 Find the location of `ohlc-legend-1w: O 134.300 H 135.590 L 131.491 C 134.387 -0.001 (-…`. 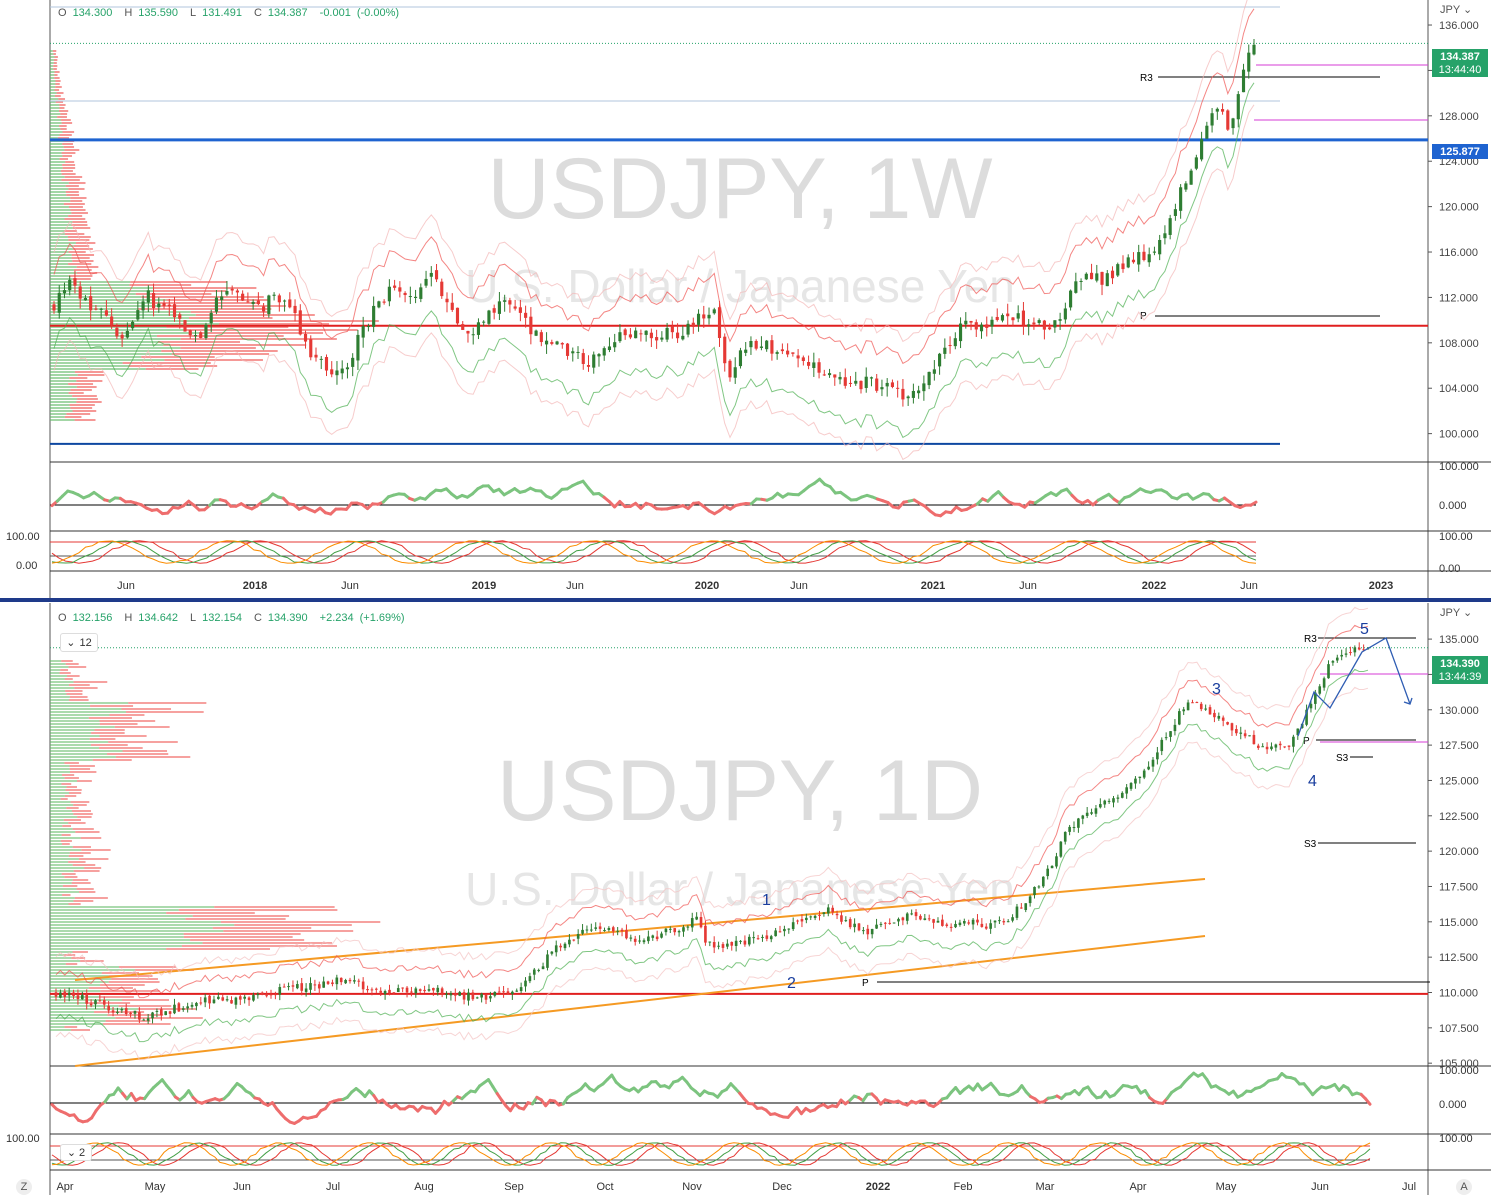

ohlc-legend-1w: O 134.300 H 135.590 L 131.491 C 134.387 -0.001 (-… is located at coordinates (229, 13).